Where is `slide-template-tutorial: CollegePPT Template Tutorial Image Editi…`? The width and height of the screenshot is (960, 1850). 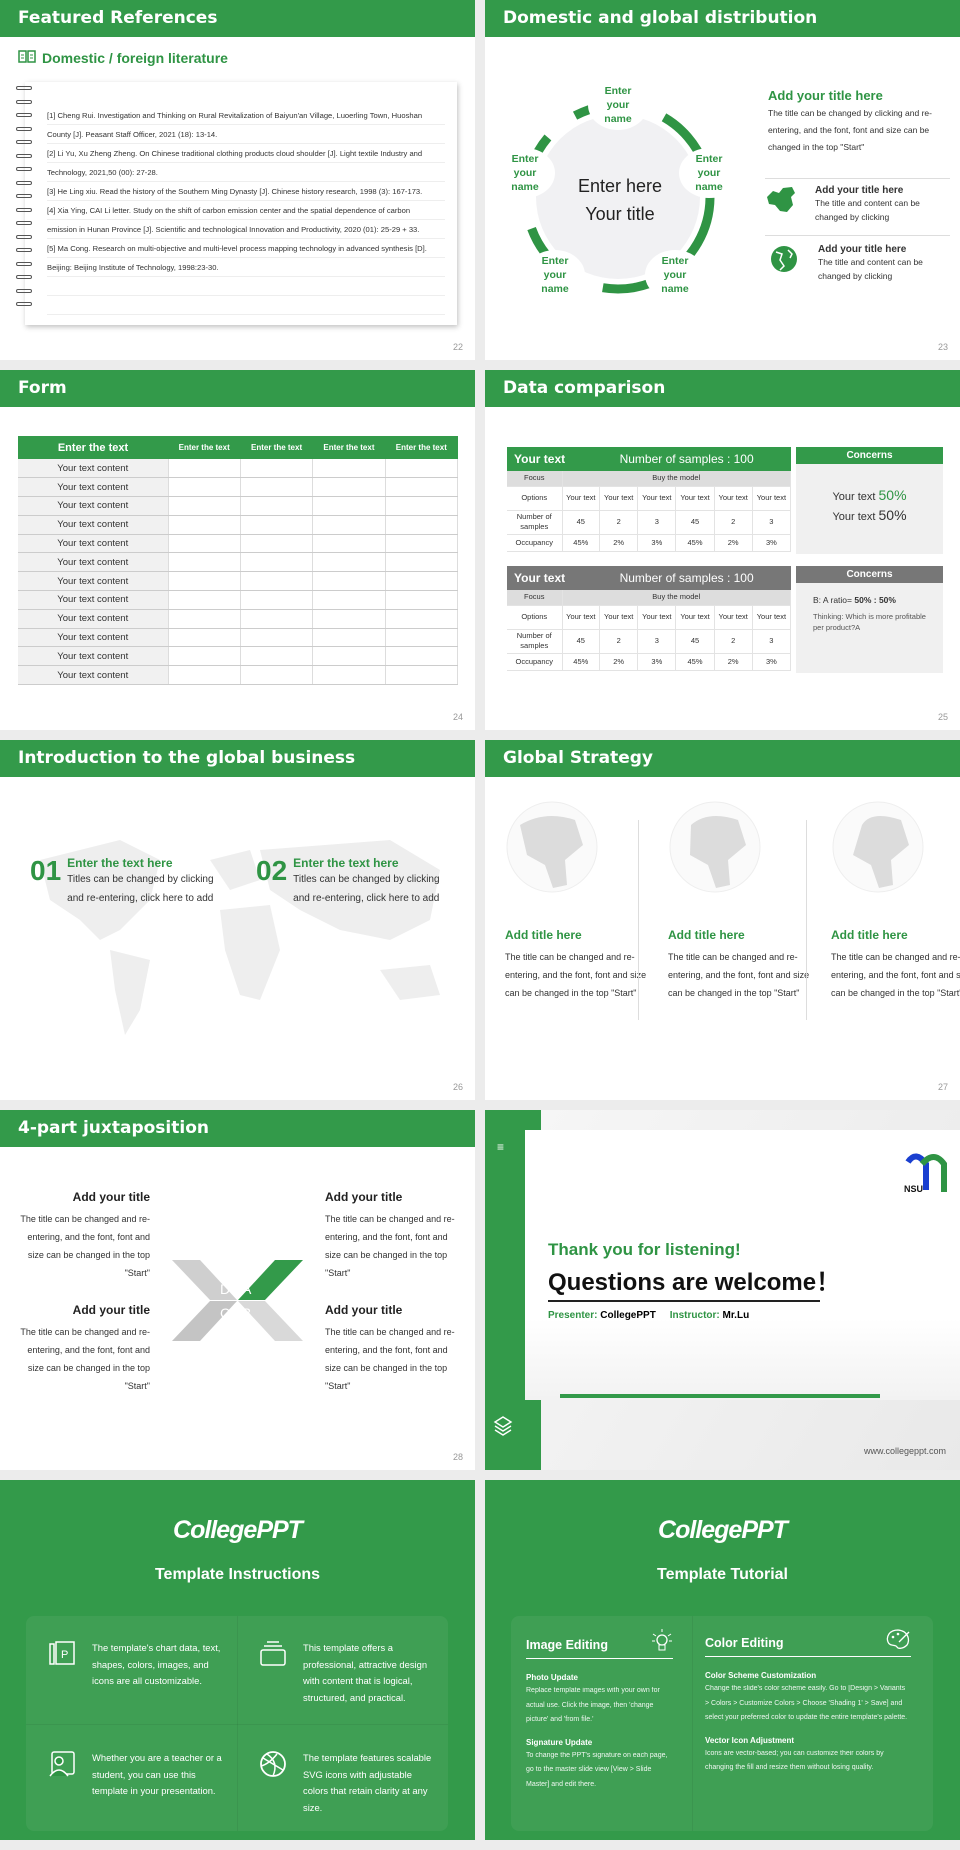 slide-template-tutorial: CollegePPT Template Tutorial Image Editi… is located at coordinates (722, 1660).